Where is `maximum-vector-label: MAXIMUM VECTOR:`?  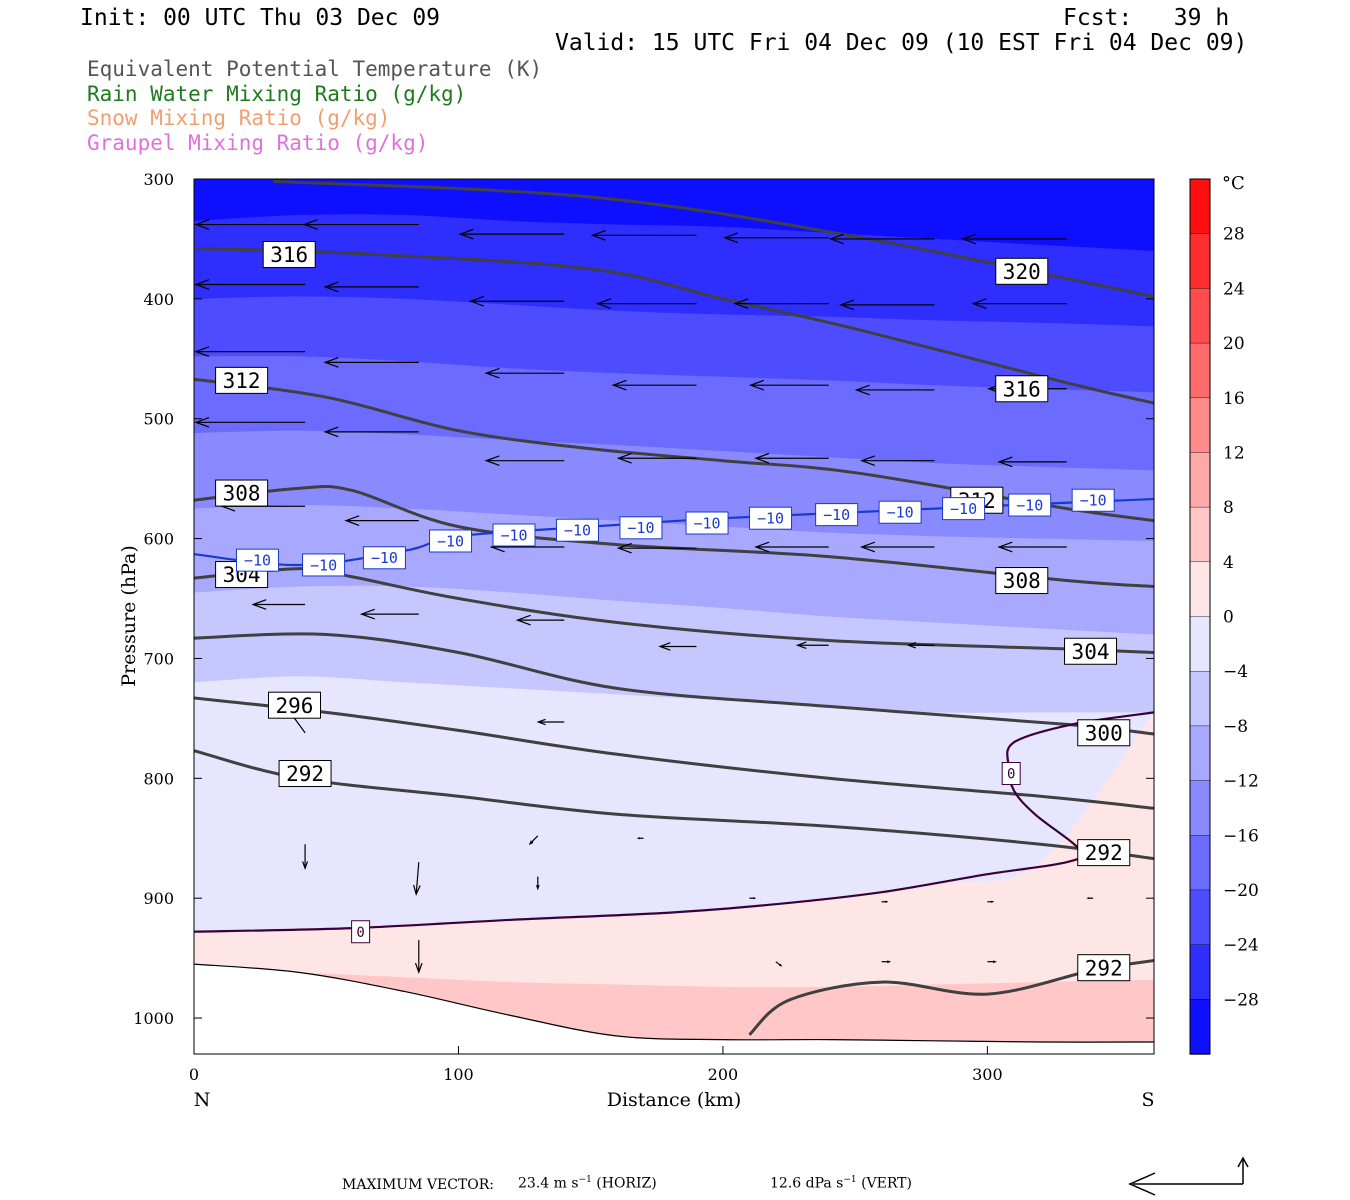 maximum-vector-label: MAXIMUM VECTOR: is located at coordinates (418, 1185).